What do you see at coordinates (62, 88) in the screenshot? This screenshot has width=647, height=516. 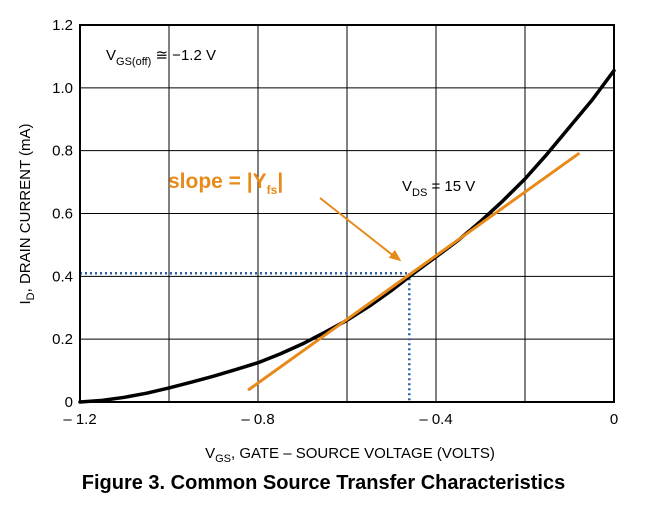 I see `y-tick-label: 1.0` at bounding box center [62, 88].